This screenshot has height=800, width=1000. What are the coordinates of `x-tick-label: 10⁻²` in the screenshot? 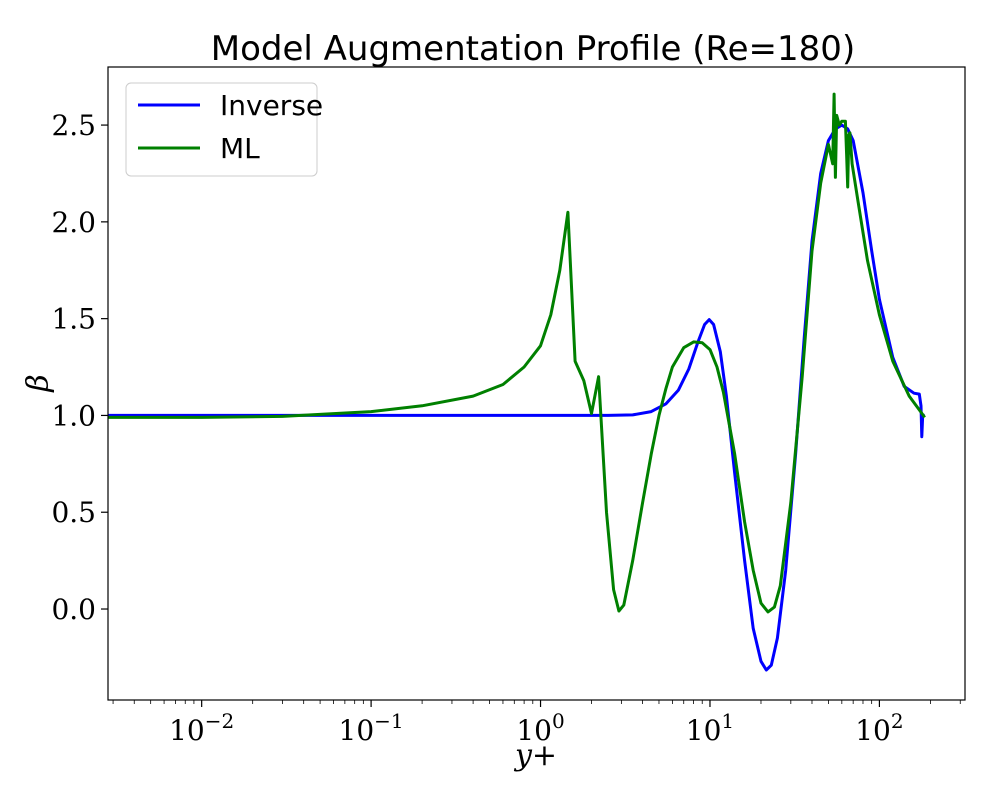 It's located at (201, 728).